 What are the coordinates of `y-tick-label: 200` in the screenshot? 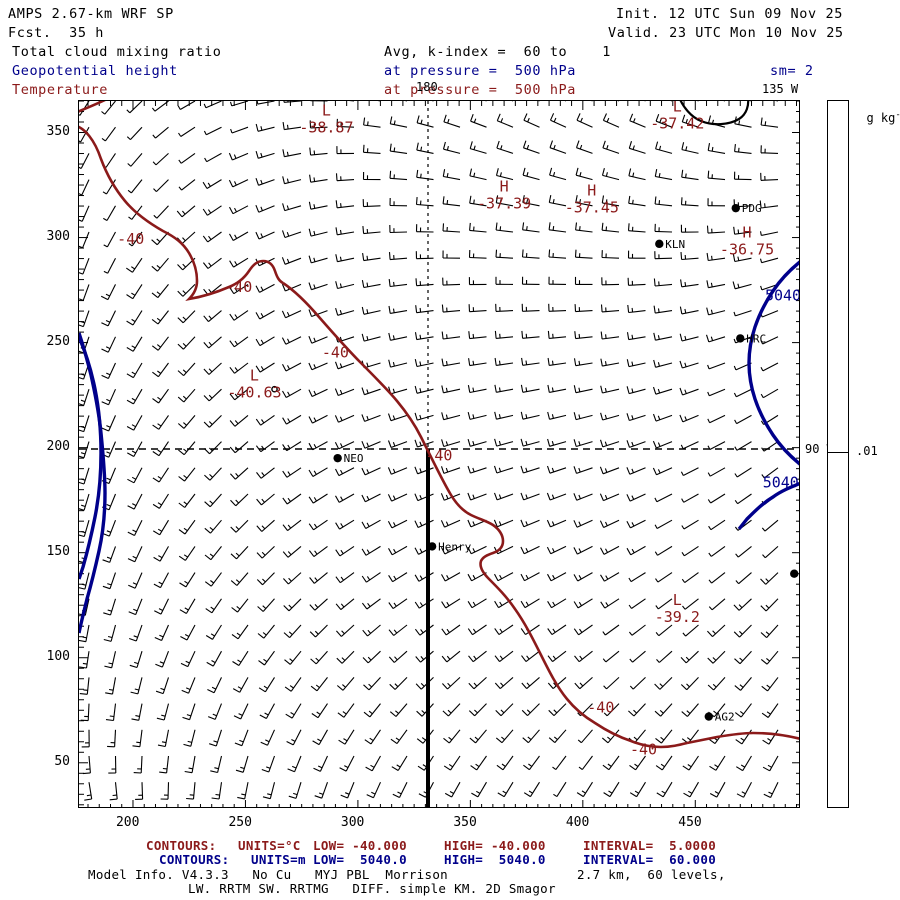 It's located at (58, 446).